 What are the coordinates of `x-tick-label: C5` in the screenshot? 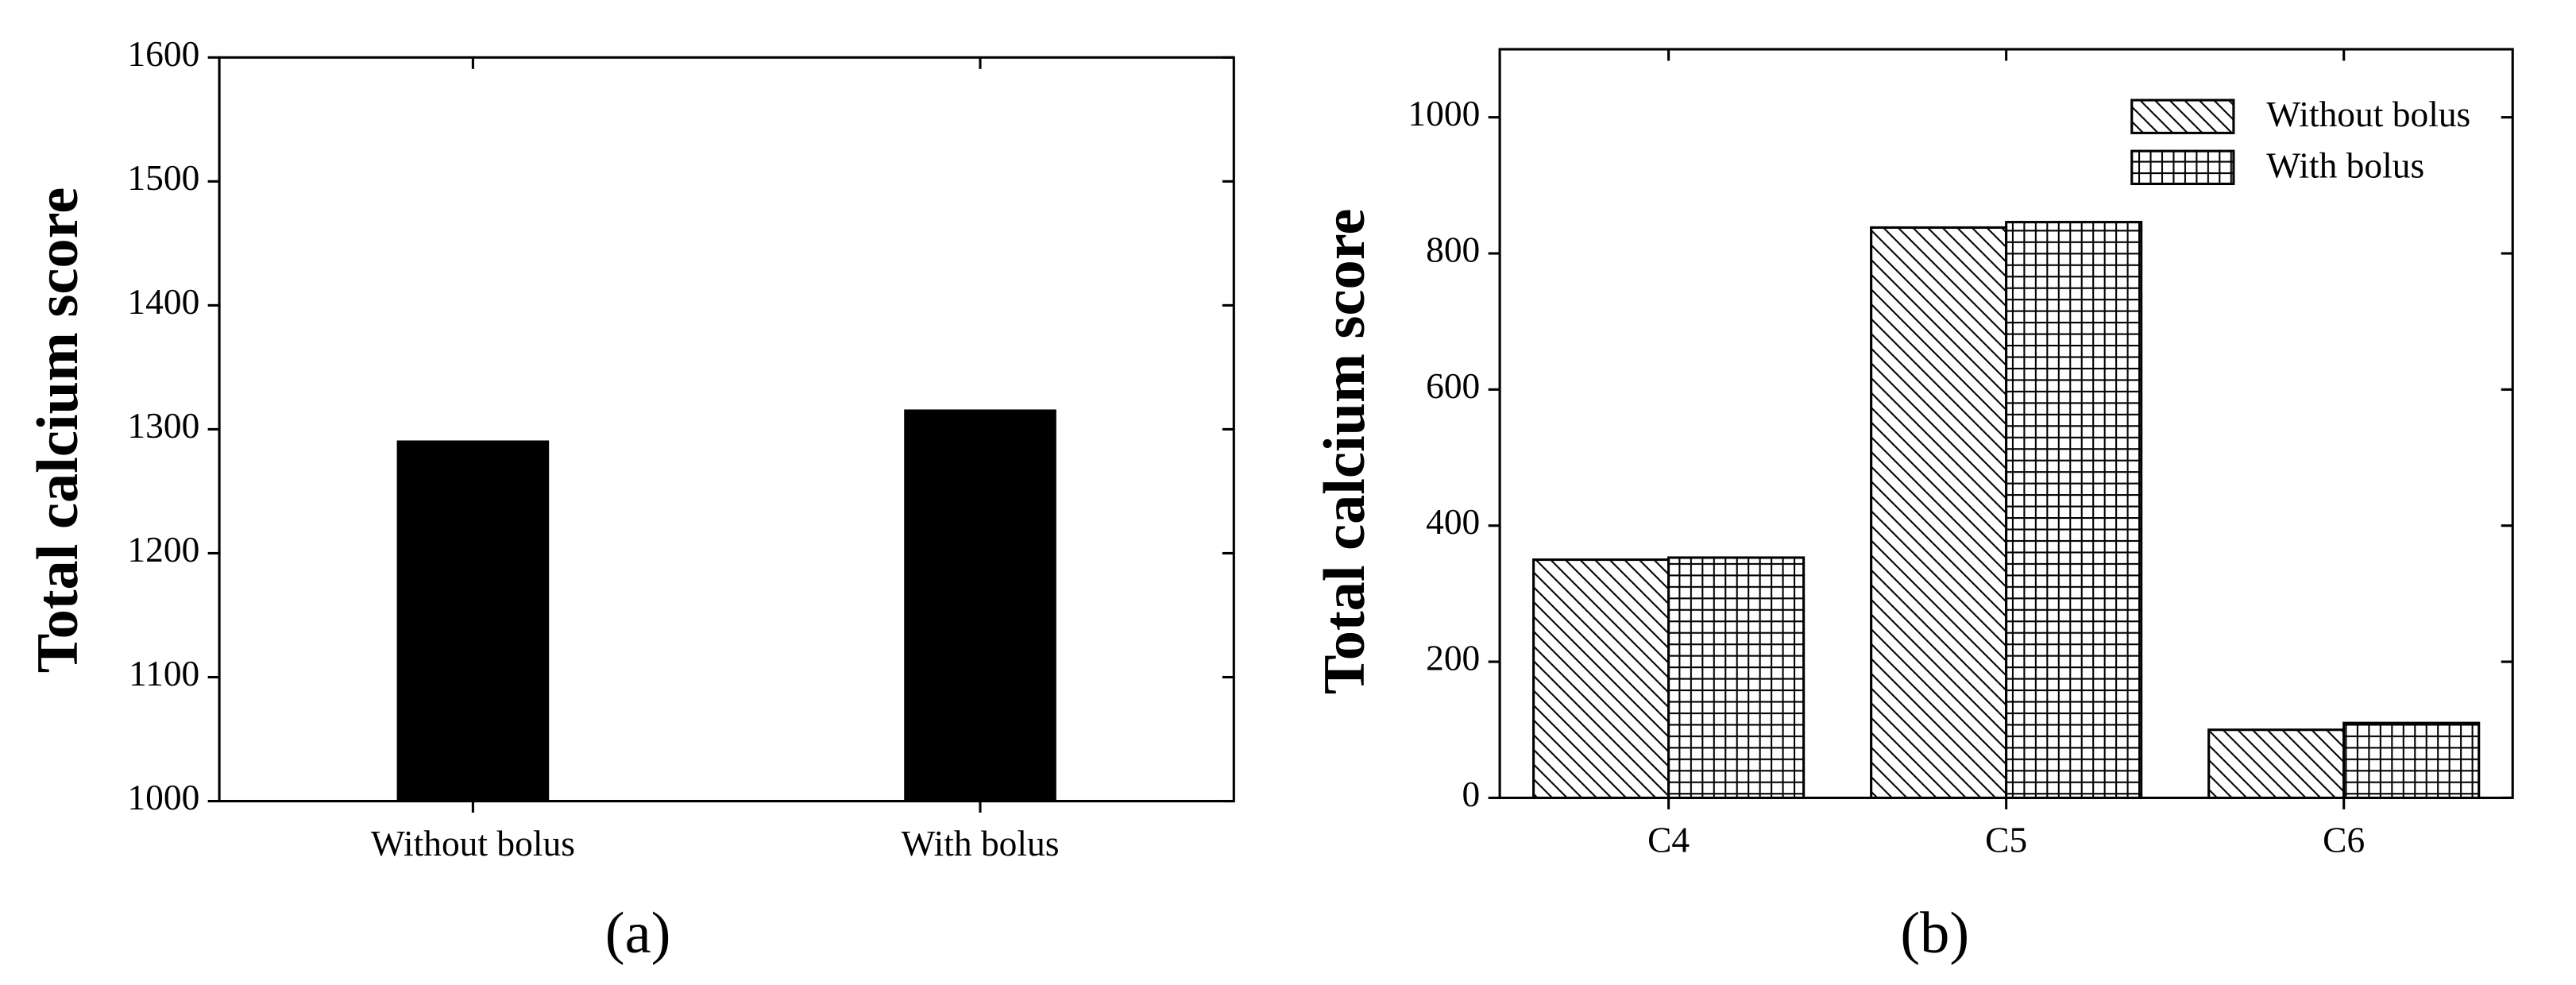 It's located at (2006, 840).